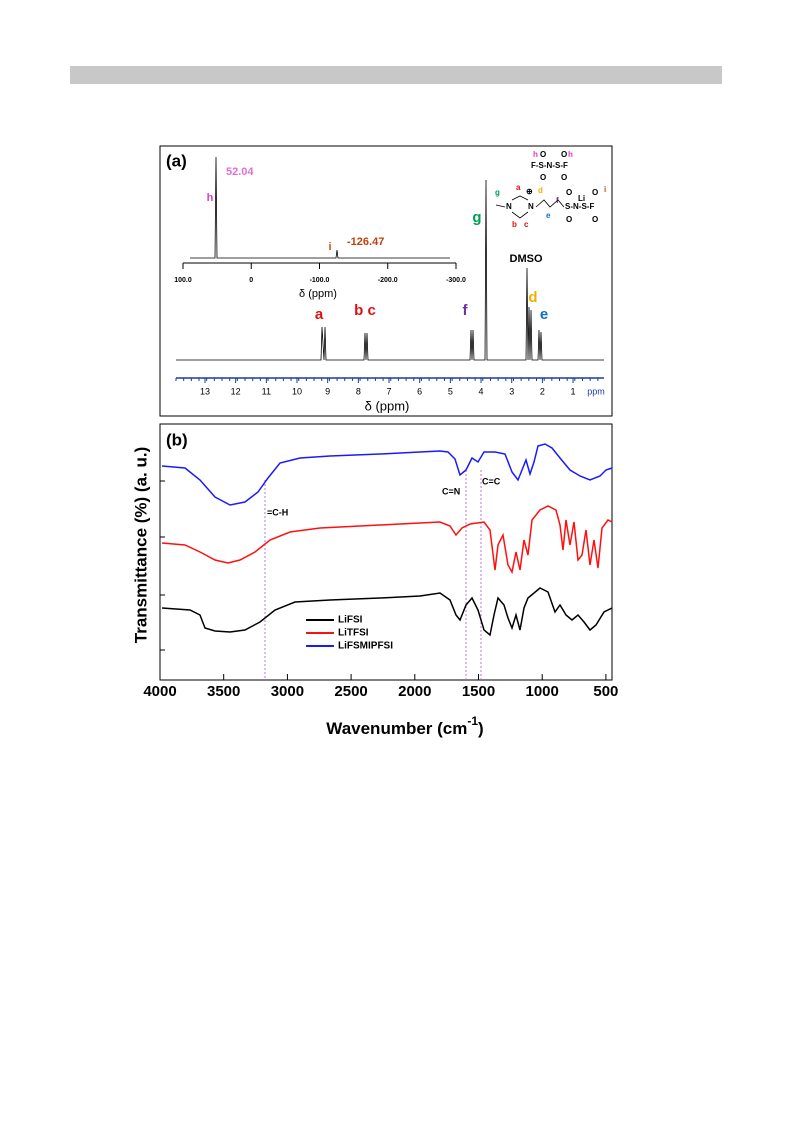  I want to click on tick-group: 13 12 11 10 9 8 7 6 5 4 3 2 1, so click(387, 387).